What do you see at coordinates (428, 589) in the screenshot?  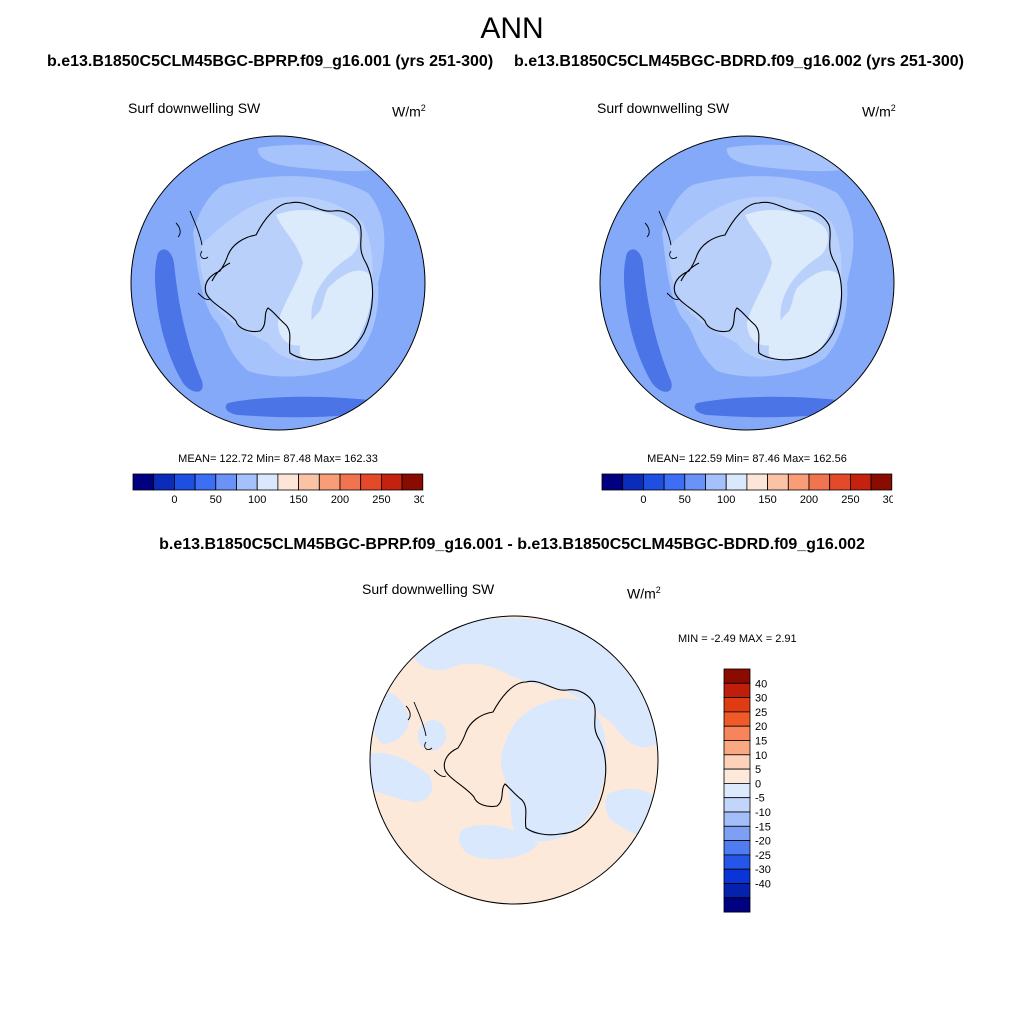 I see `diff-panel-variable-label: Surf downwelling SW` at bounding box center [428, 589].